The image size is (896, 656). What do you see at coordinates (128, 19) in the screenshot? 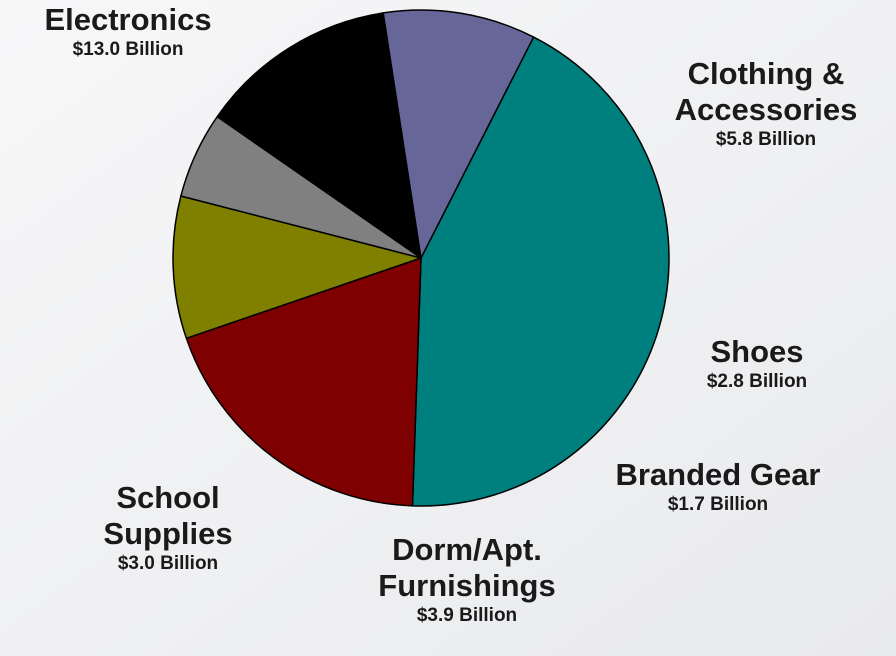
I see `slice-name-electronics: Electronics` at bounding box center [128, 19].